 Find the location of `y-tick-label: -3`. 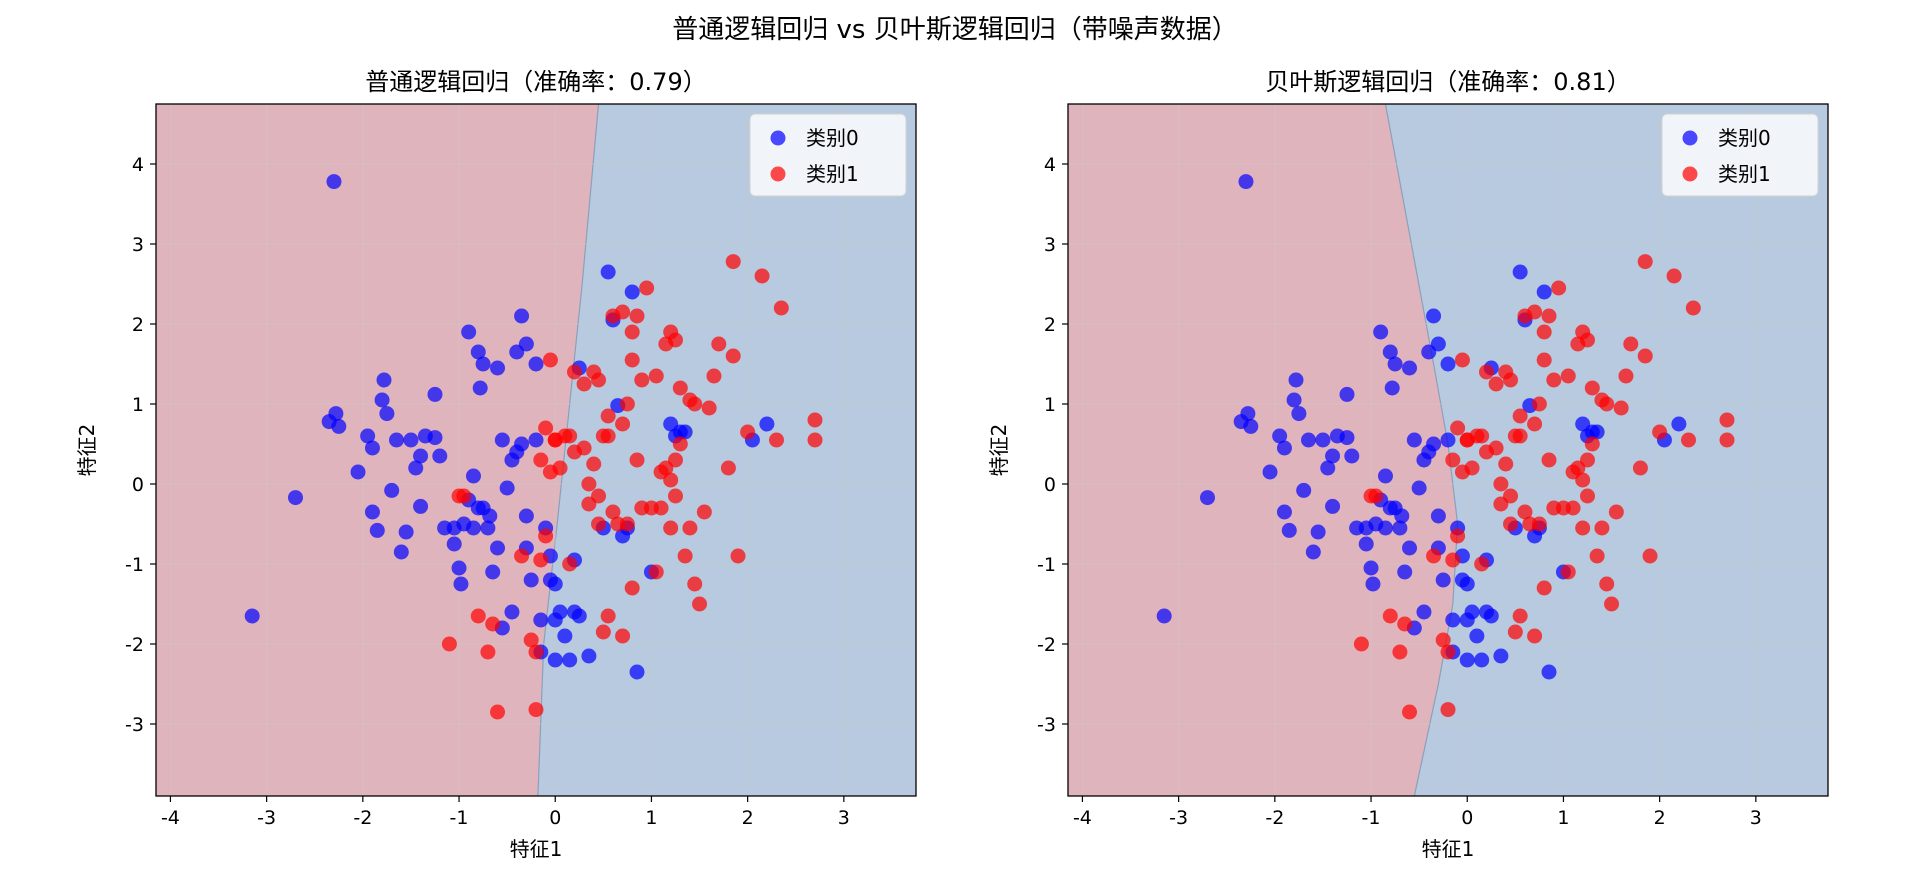

y-tick-label: -3 is located at coordinates (1046, 725).